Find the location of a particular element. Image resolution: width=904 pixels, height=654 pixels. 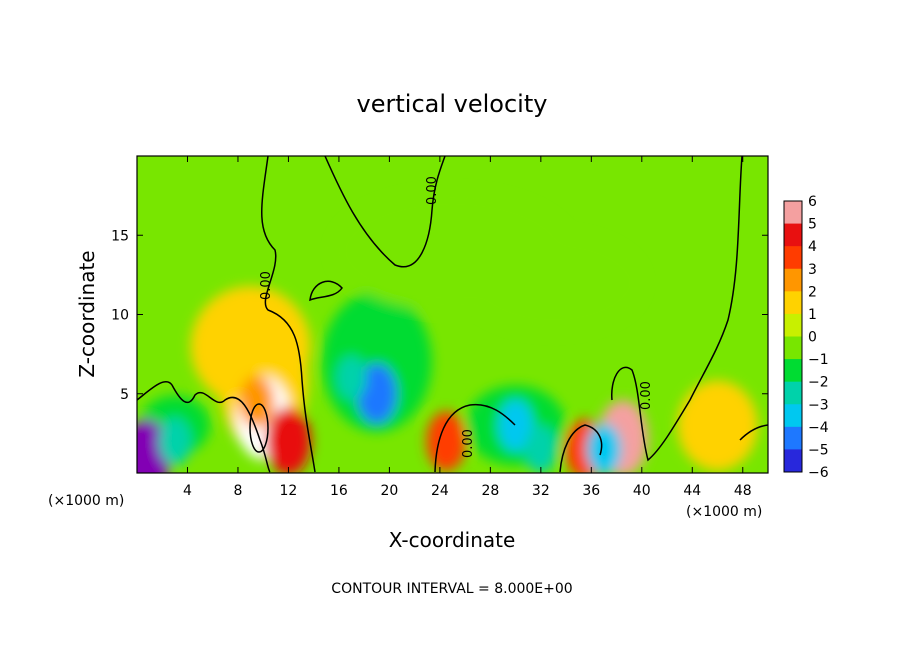

x-tick-label: 28 is located at coordinates (490, 491).